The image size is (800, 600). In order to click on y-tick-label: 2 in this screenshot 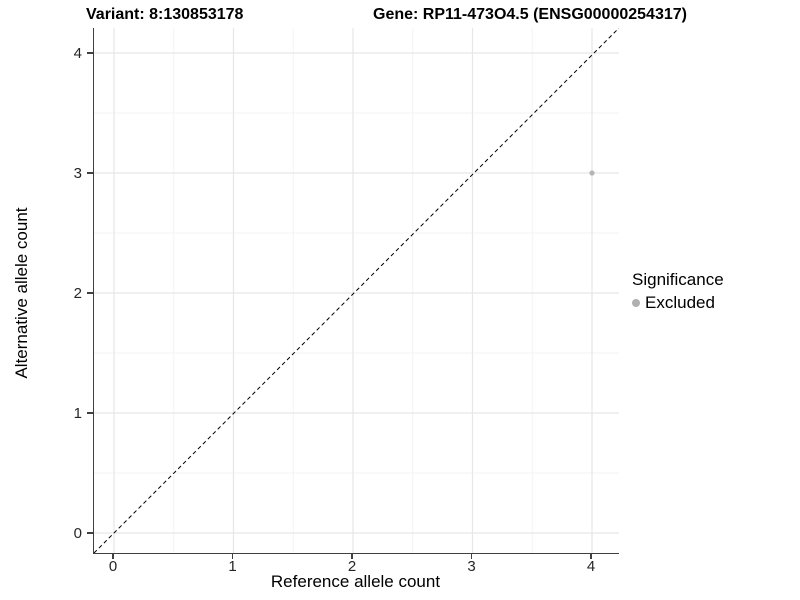, I will do `click(77, 293)`.